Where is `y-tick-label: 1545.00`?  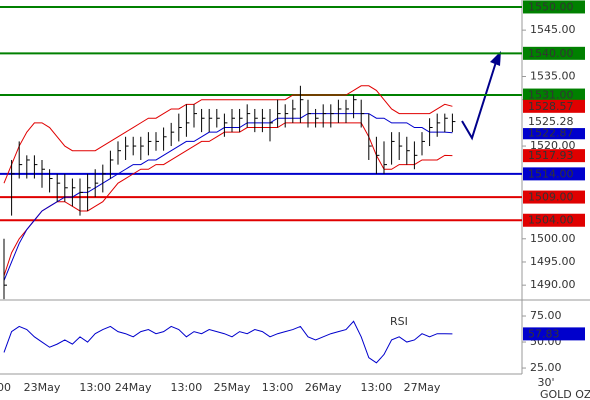
y-tick-label: 1545.00 is located at coordinates (553, 29).